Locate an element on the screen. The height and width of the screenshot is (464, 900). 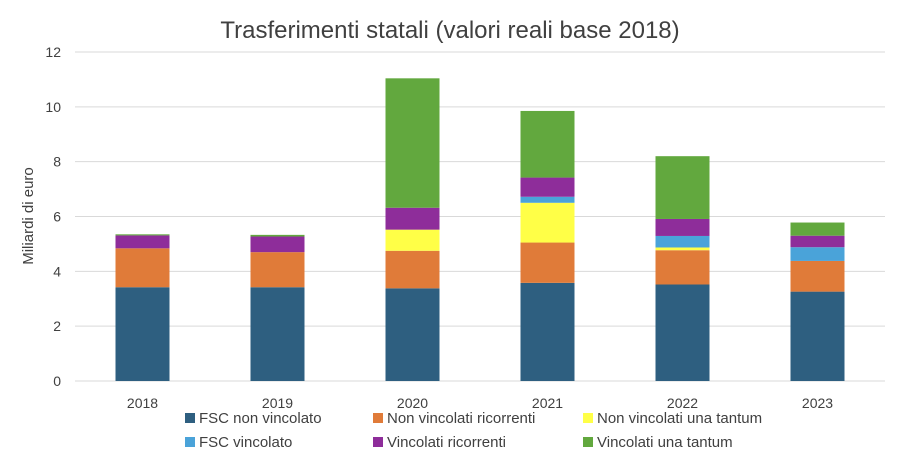
legend-label: Non vincolati una tantum is located at coordinates (679, 418).